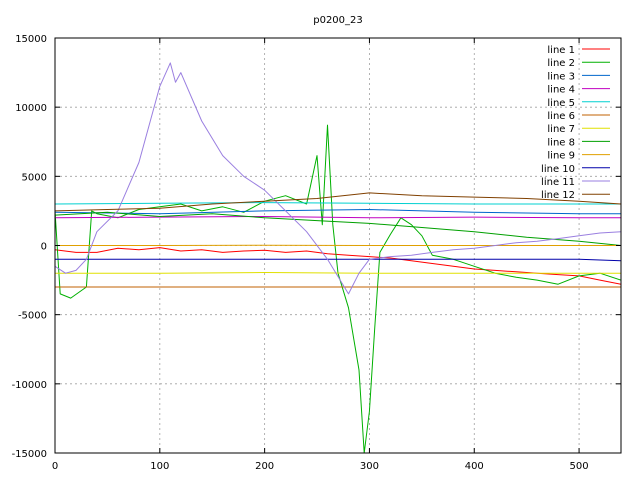 The width and height of the screenshot is (640, 480). What do you see at coordinates (561, 129) in the screenshot?
I see `legend-label: line 7` at bounding box center [561, 129].